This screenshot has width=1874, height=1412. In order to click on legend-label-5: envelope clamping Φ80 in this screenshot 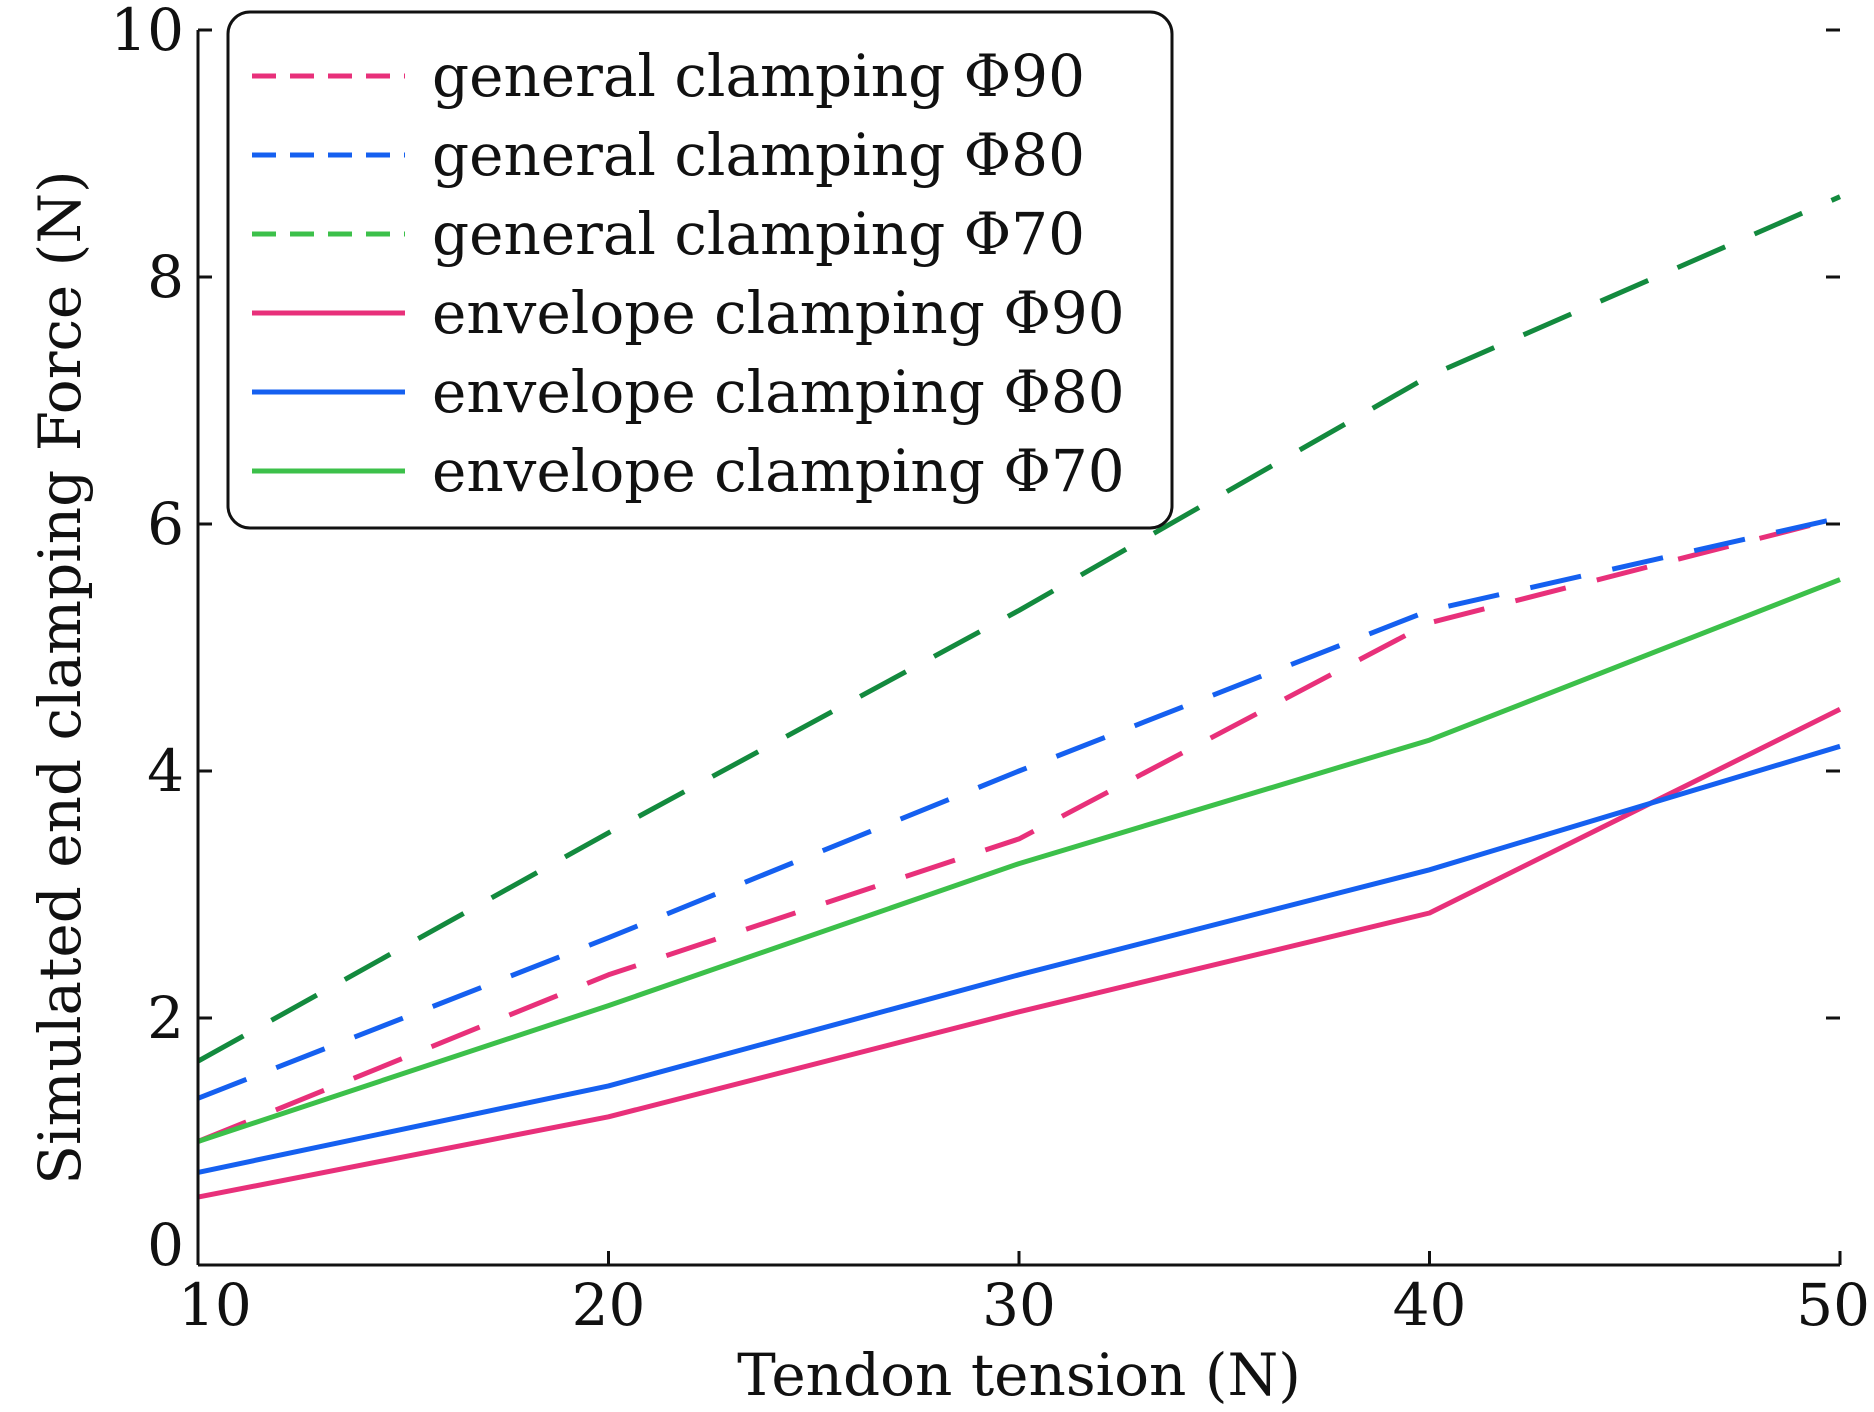, I will do `click(778, 392)`.